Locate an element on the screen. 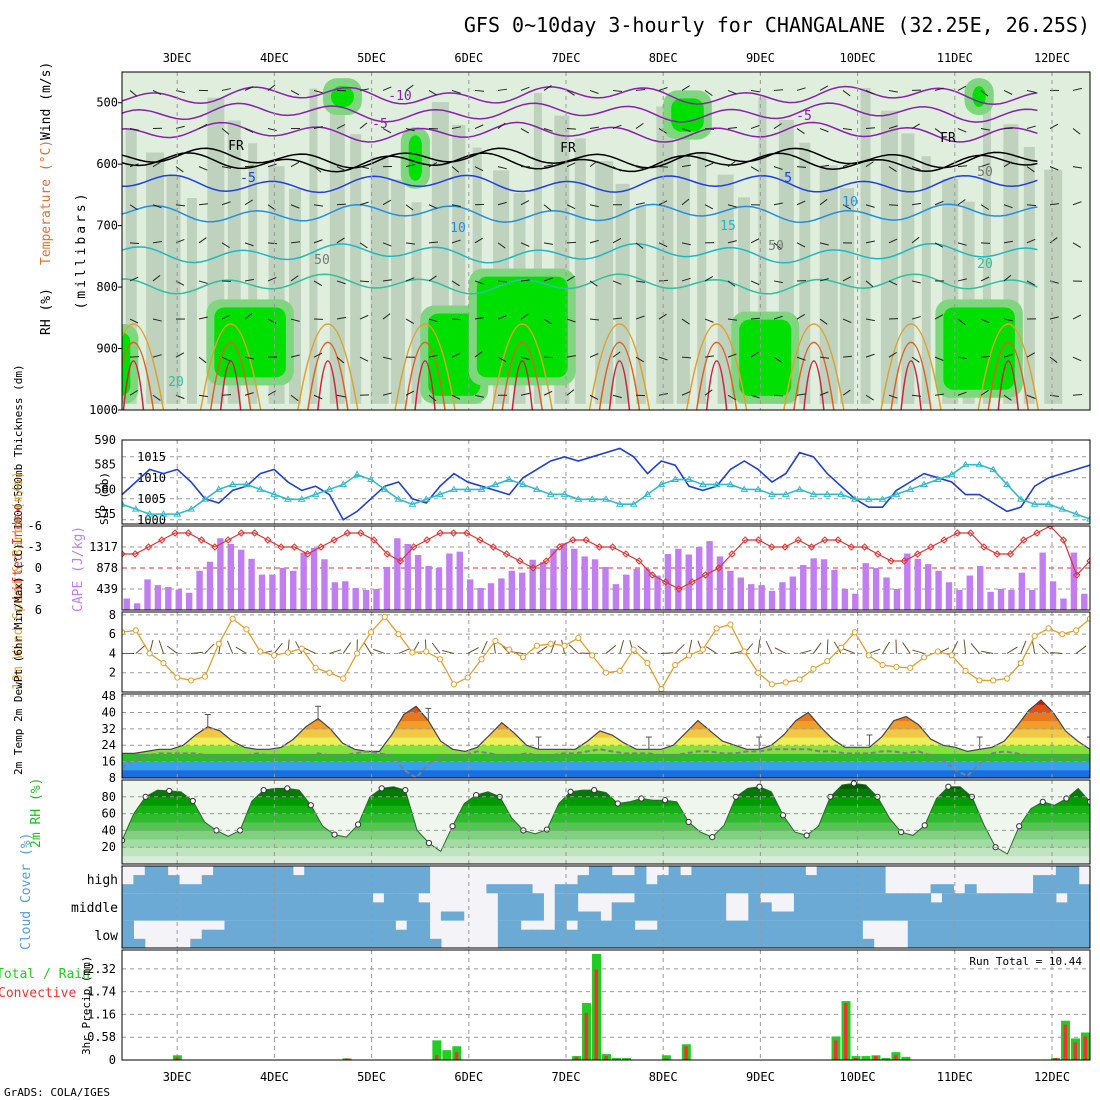 This screenshot has height=1100, width=1100. slp-axis-label: SLP (mb) is located at coordinates (104, 498).